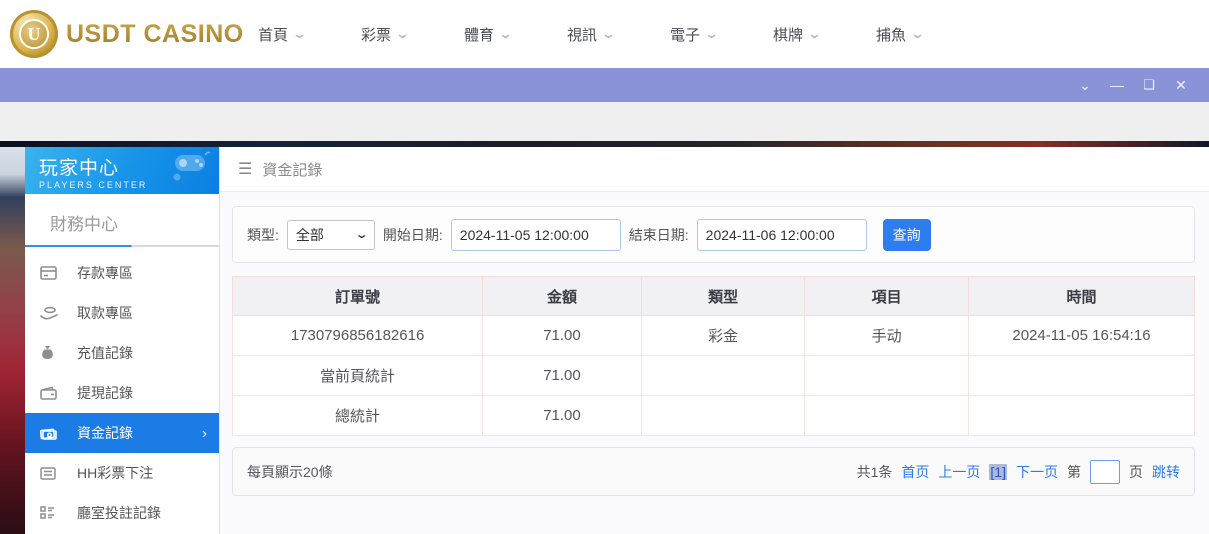 The image size is (1209, 534). I want to click on nav-item-lottery: 彩票 ⌄, so click(412, 34).